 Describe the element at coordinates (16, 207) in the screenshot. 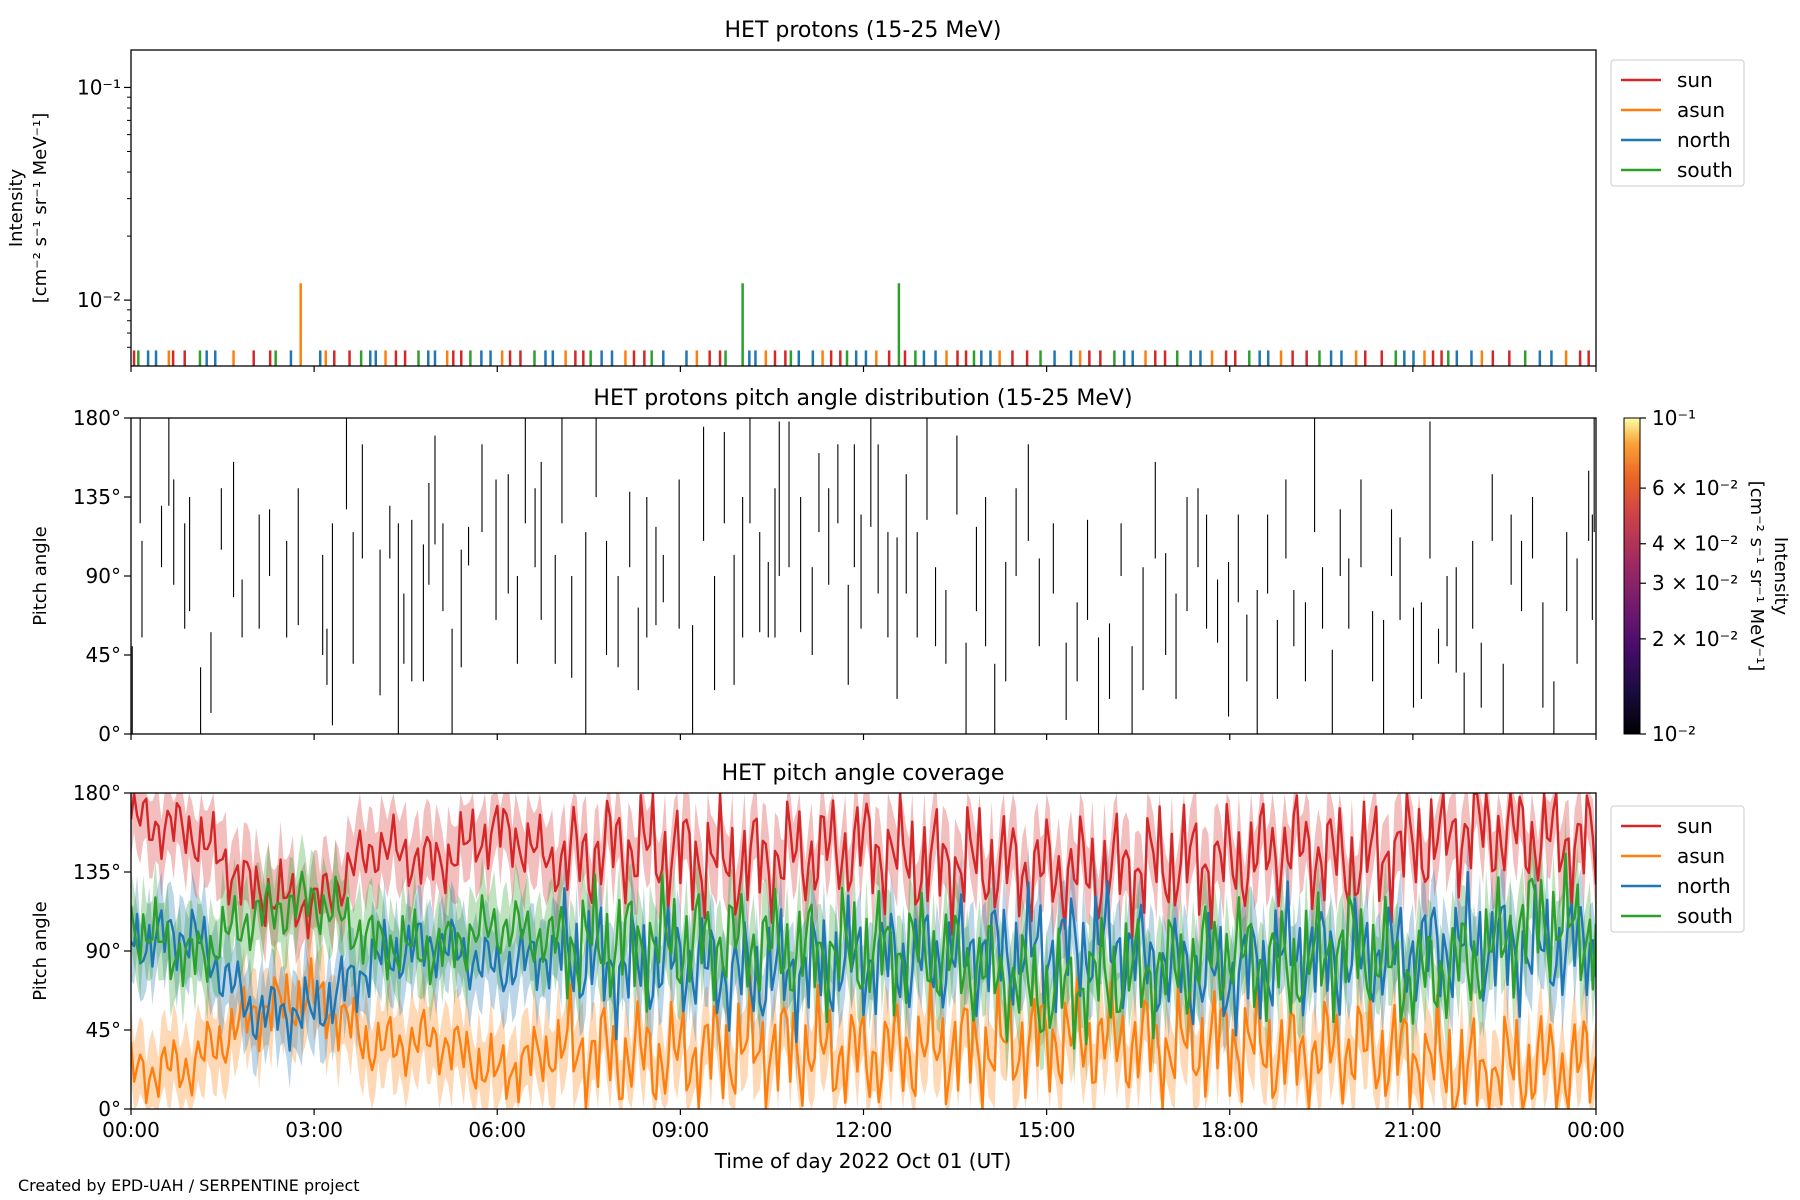

I see `panel-1-ylabel-line-1: Intensity` at that location.